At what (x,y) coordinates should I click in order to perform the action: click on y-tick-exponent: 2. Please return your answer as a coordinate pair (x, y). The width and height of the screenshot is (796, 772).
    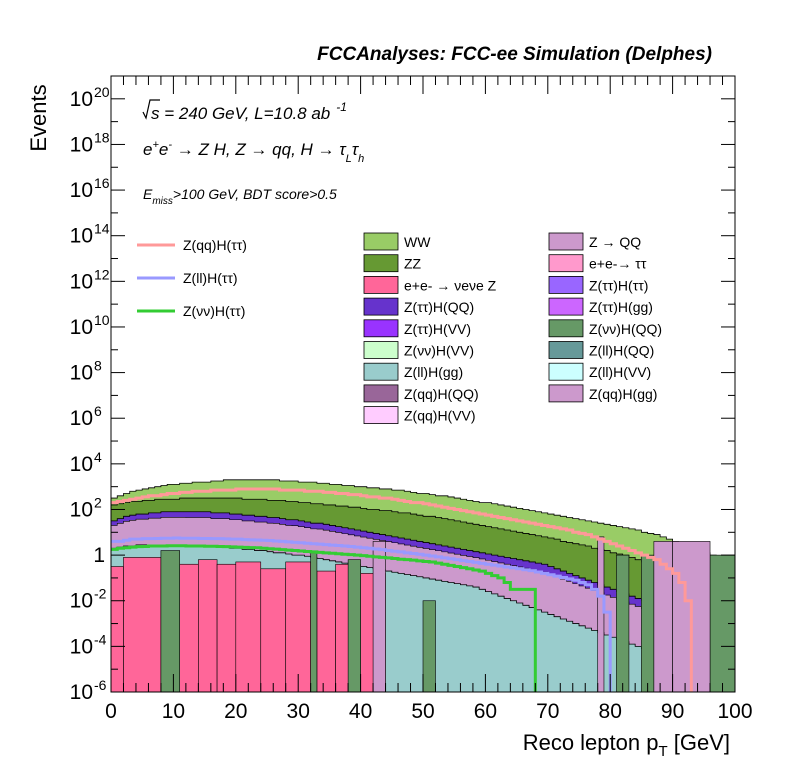
    Looking at the image, I should click on (98, 502).